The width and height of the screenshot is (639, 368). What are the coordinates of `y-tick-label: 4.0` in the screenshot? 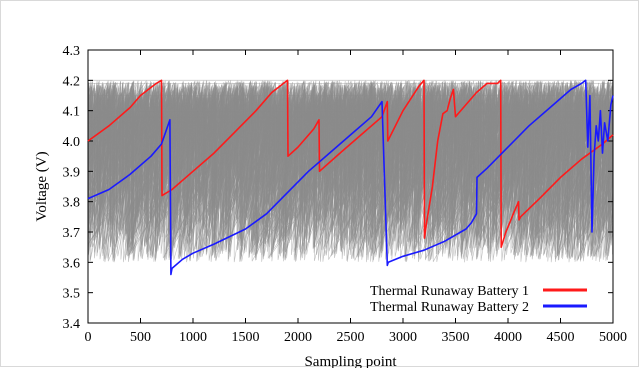 It's located at (72, 142).